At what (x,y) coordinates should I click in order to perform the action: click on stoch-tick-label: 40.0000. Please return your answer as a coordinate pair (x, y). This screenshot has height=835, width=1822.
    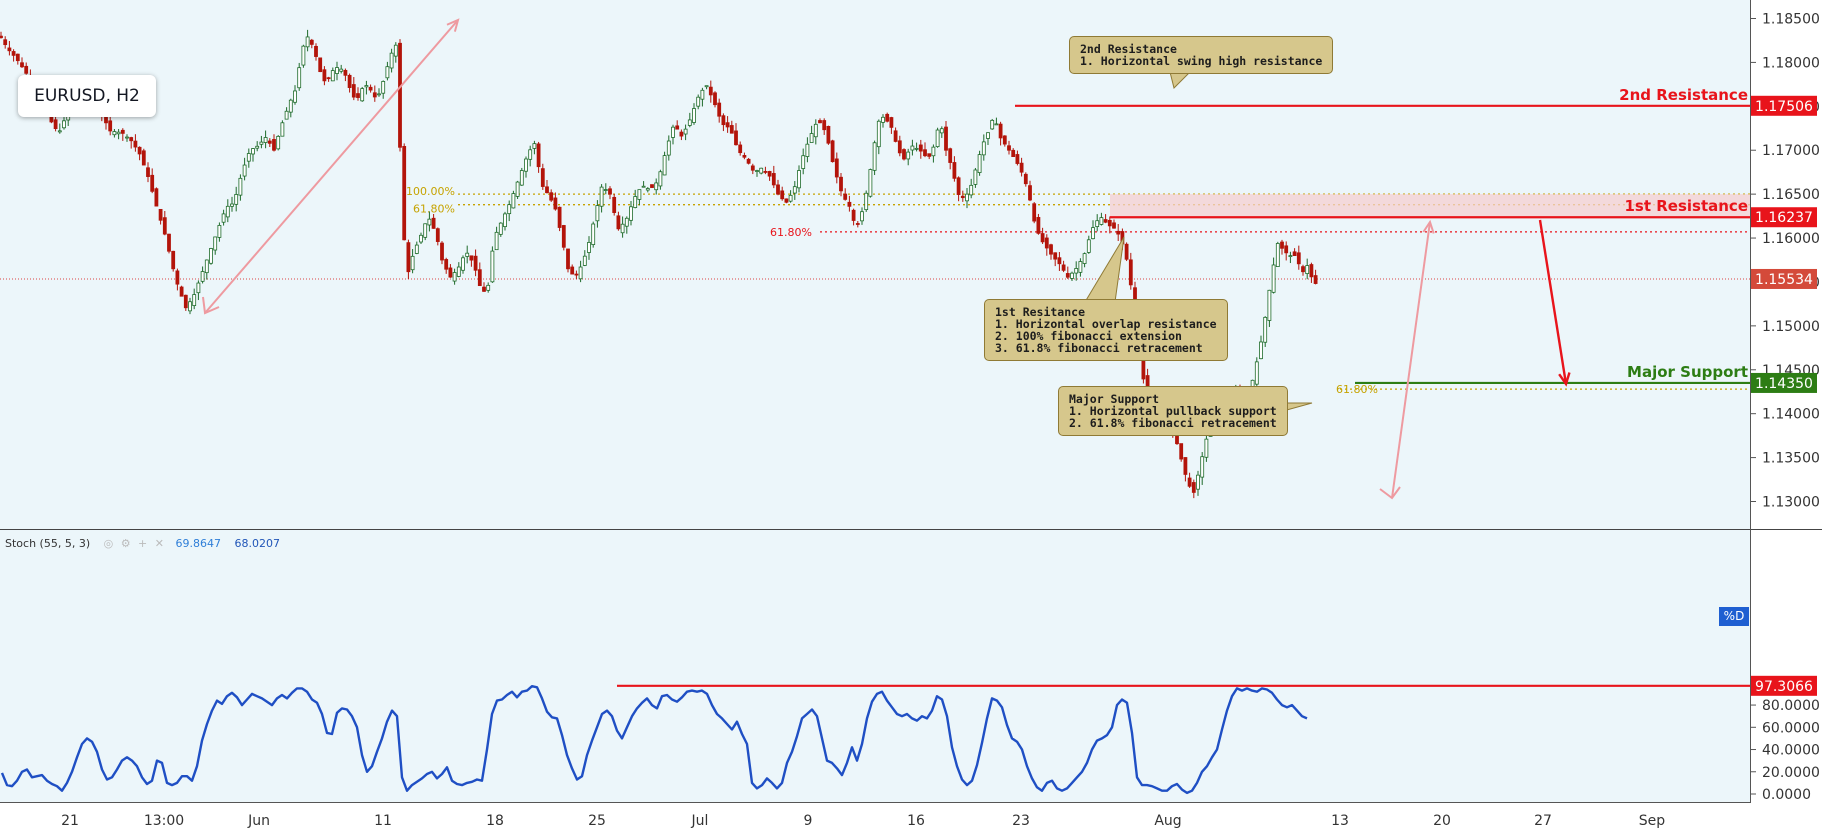
    Looking at the image, I should click on (1791, 751).